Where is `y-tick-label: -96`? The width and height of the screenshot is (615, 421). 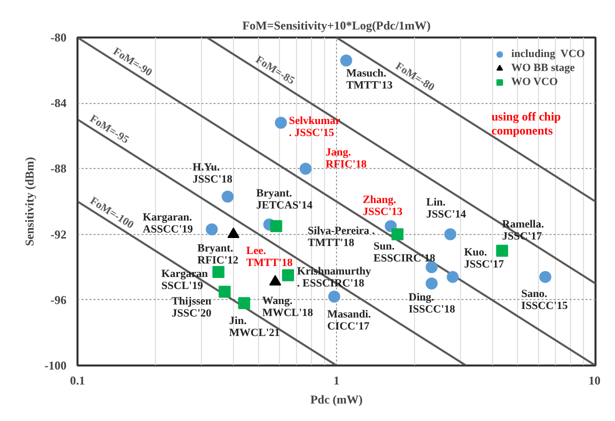
y-tick-label: -96 is located at coordinates (58, 299).